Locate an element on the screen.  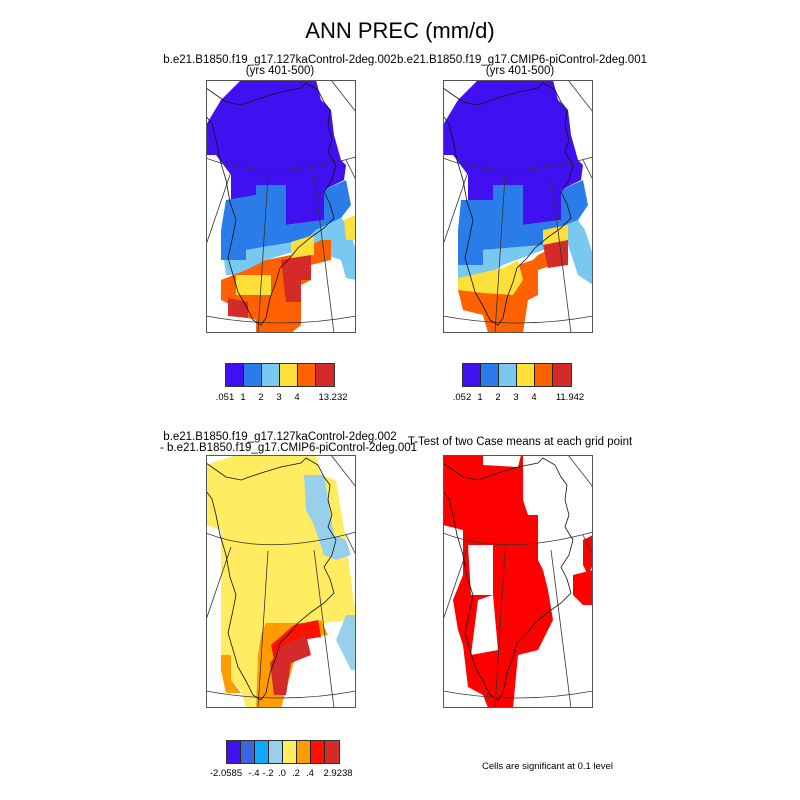
colorbar-tick-label: .052 is located at coordinates (462, 397).